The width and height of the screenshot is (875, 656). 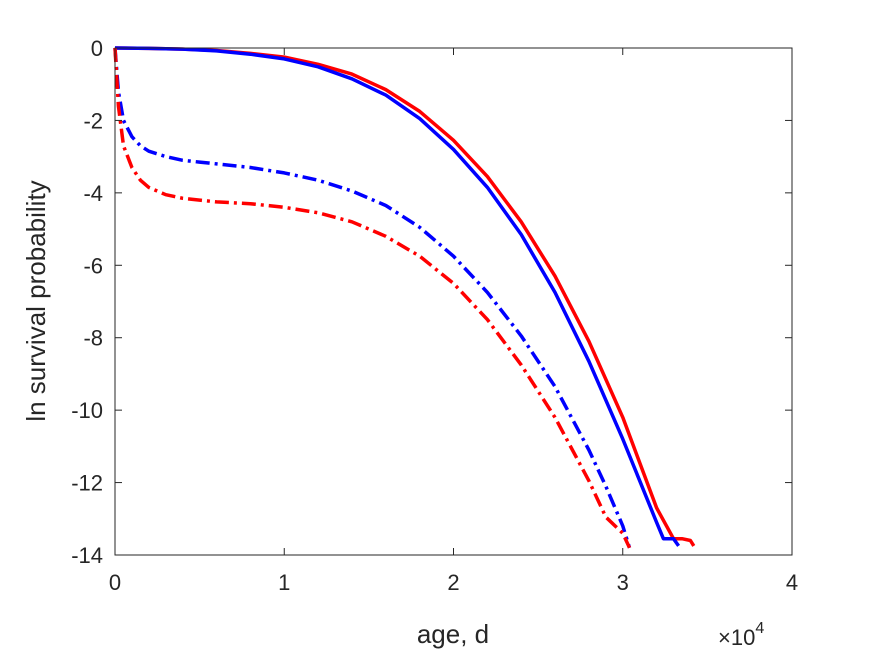 I want to click on x-tick-label: 2, so click(x=453, y=582).